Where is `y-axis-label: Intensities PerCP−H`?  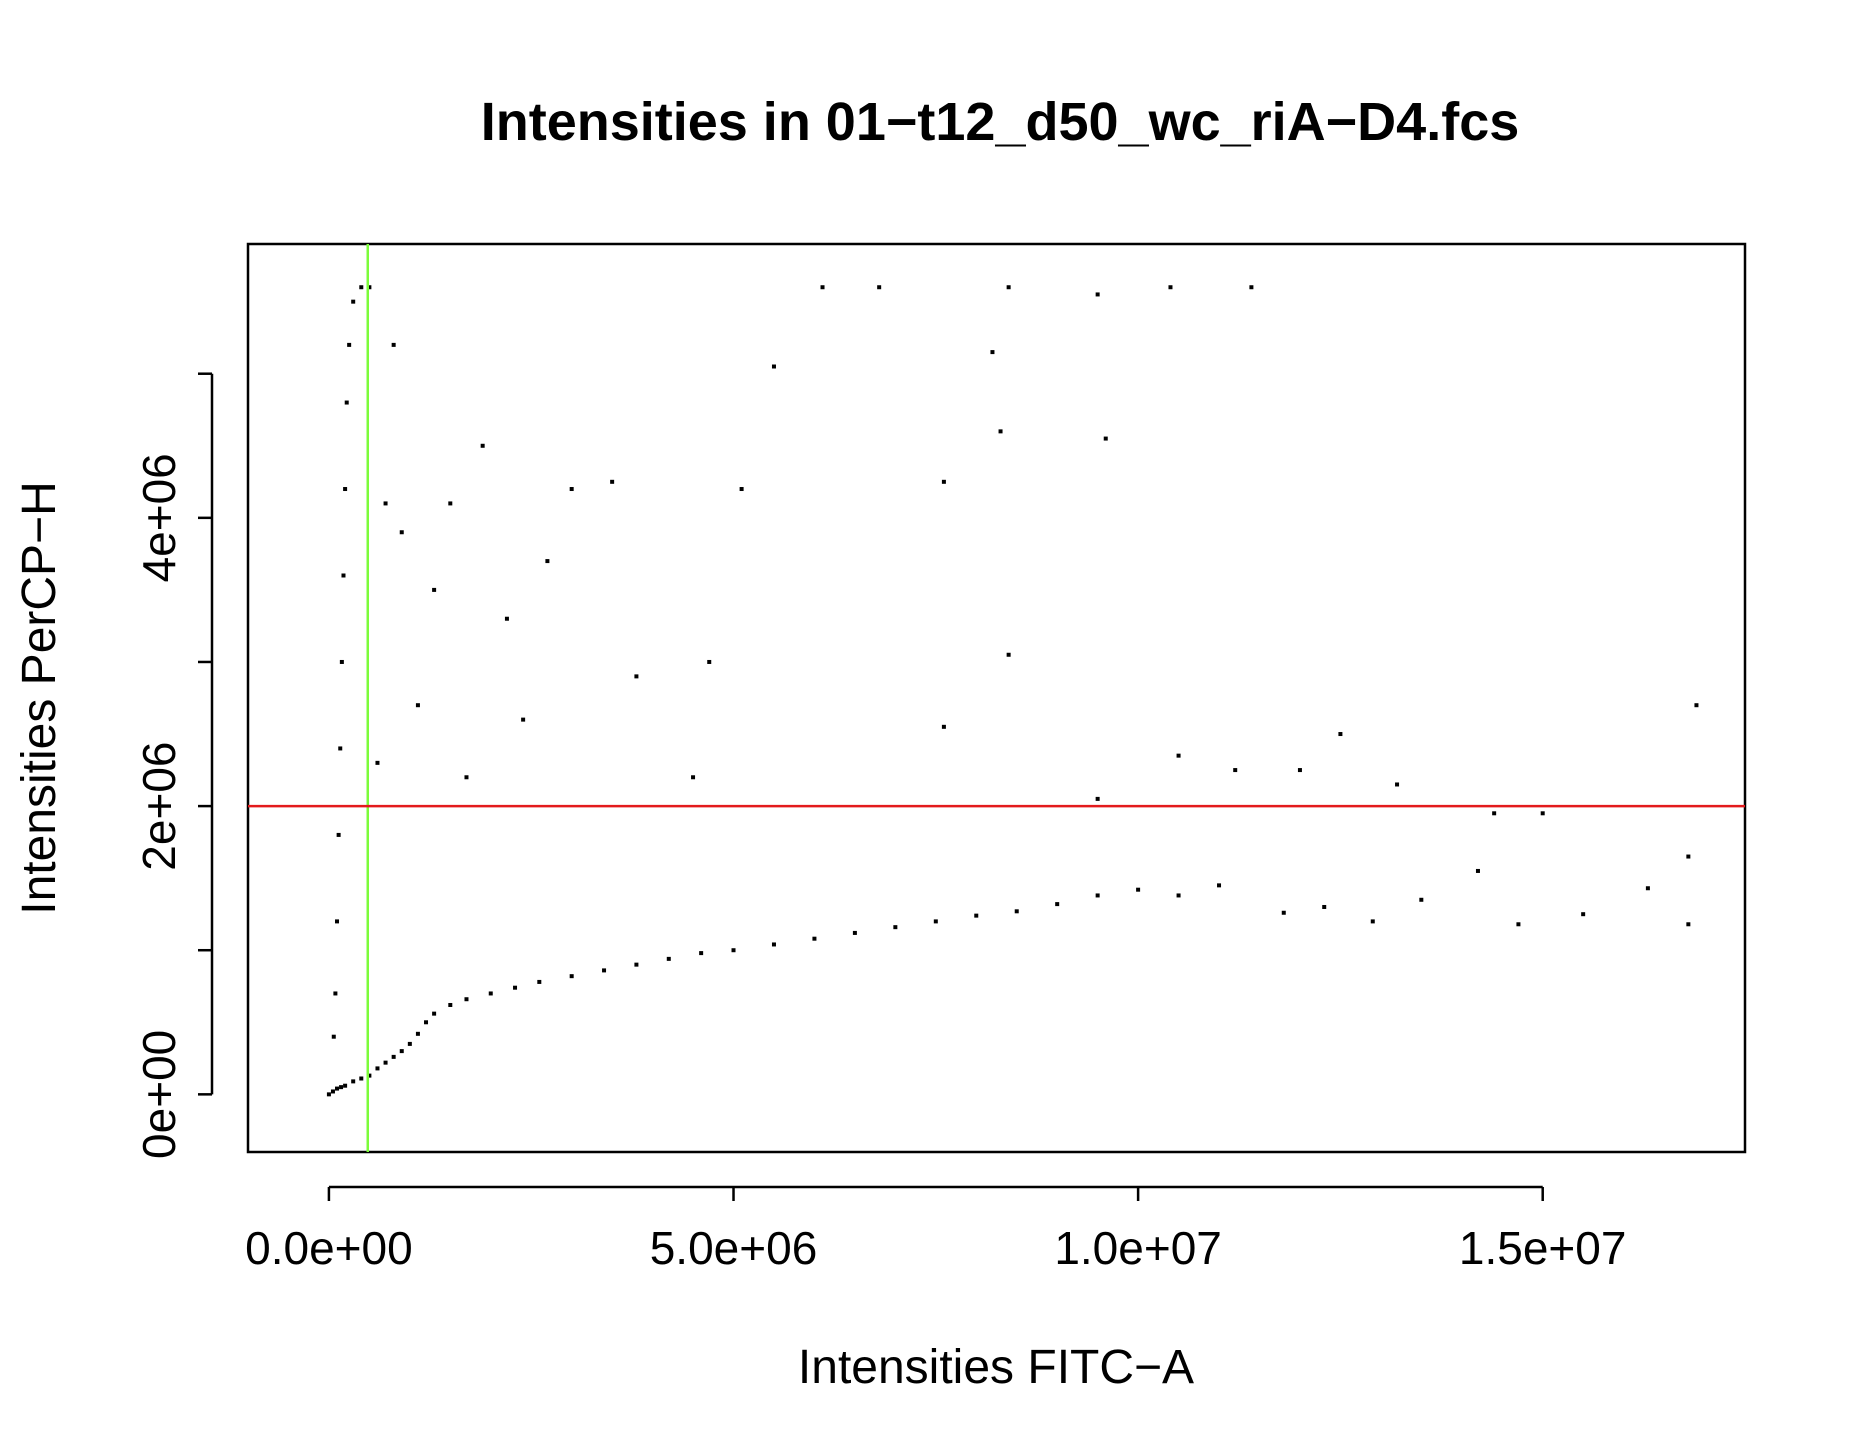 y-axis-label: Intensities PerCP−H is located at coordinates (39, 698).